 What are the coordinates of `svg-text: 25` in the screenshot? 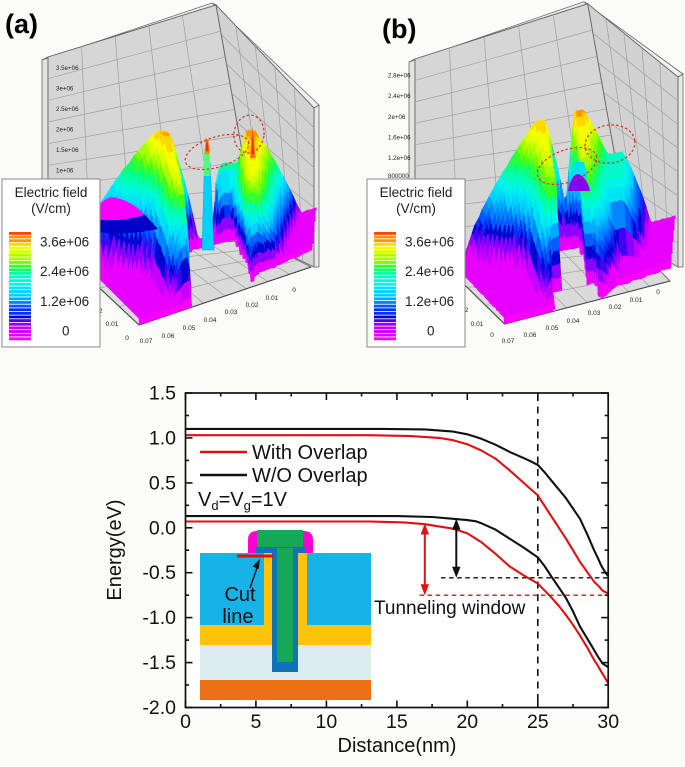 It's located at (538, 722).